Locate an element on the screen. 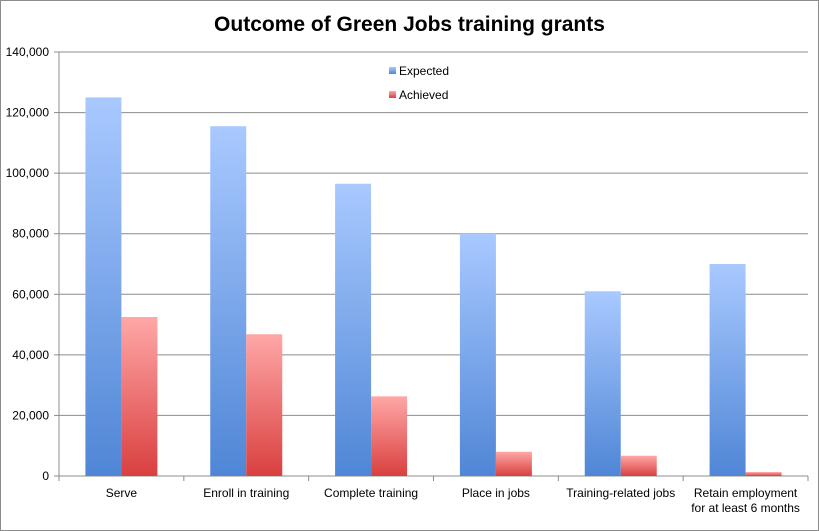  y-tick-label: 100,000 is located at coordinates (28, 173).